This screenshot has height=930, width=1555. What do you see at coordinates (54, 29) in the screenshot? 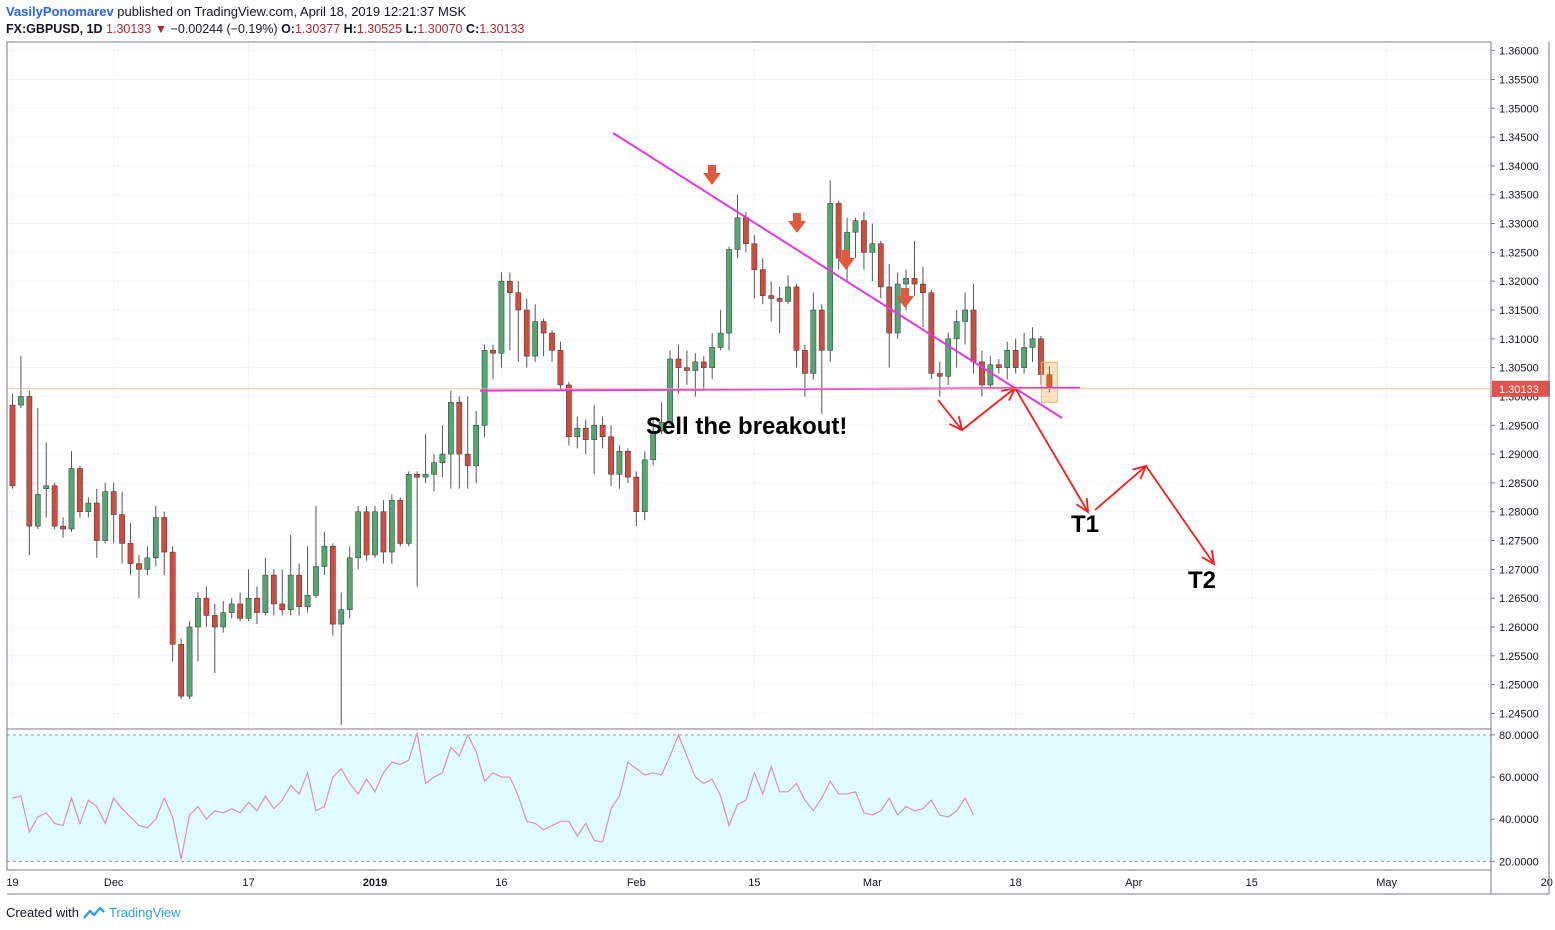
I see `symbol-label: FX:GBPUSD, 1D` at bounding box center [54, 29].